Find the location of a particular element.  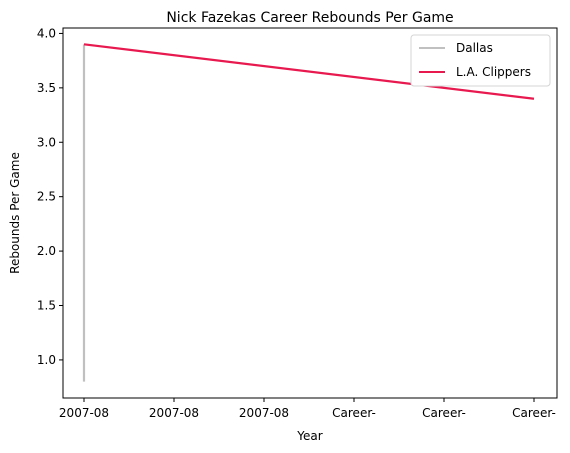

y-tick-label: 4.0 is located at coordinates (46, 33).